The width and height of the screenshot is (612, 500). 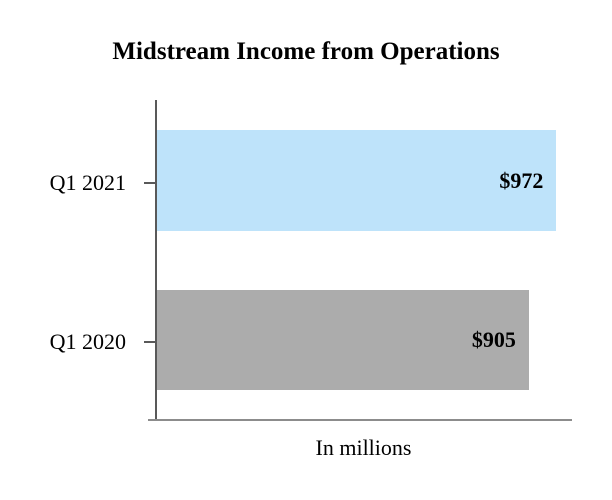 I want to click on category-label-q1-2021: Q1 2021, so click(x=87, y=182).